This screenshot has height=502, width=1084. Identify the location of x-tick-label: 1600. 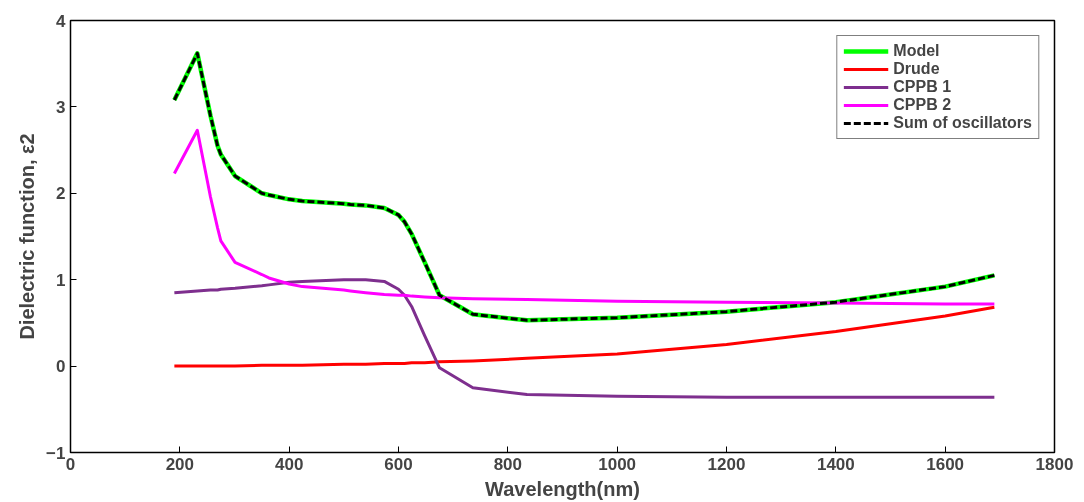
(945, 464).